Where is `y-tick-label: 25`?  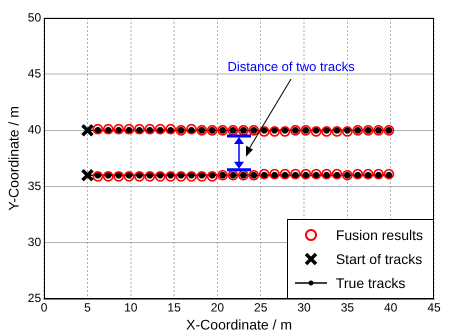 y-tick-label: 25 is located at coordinates (35, 298).